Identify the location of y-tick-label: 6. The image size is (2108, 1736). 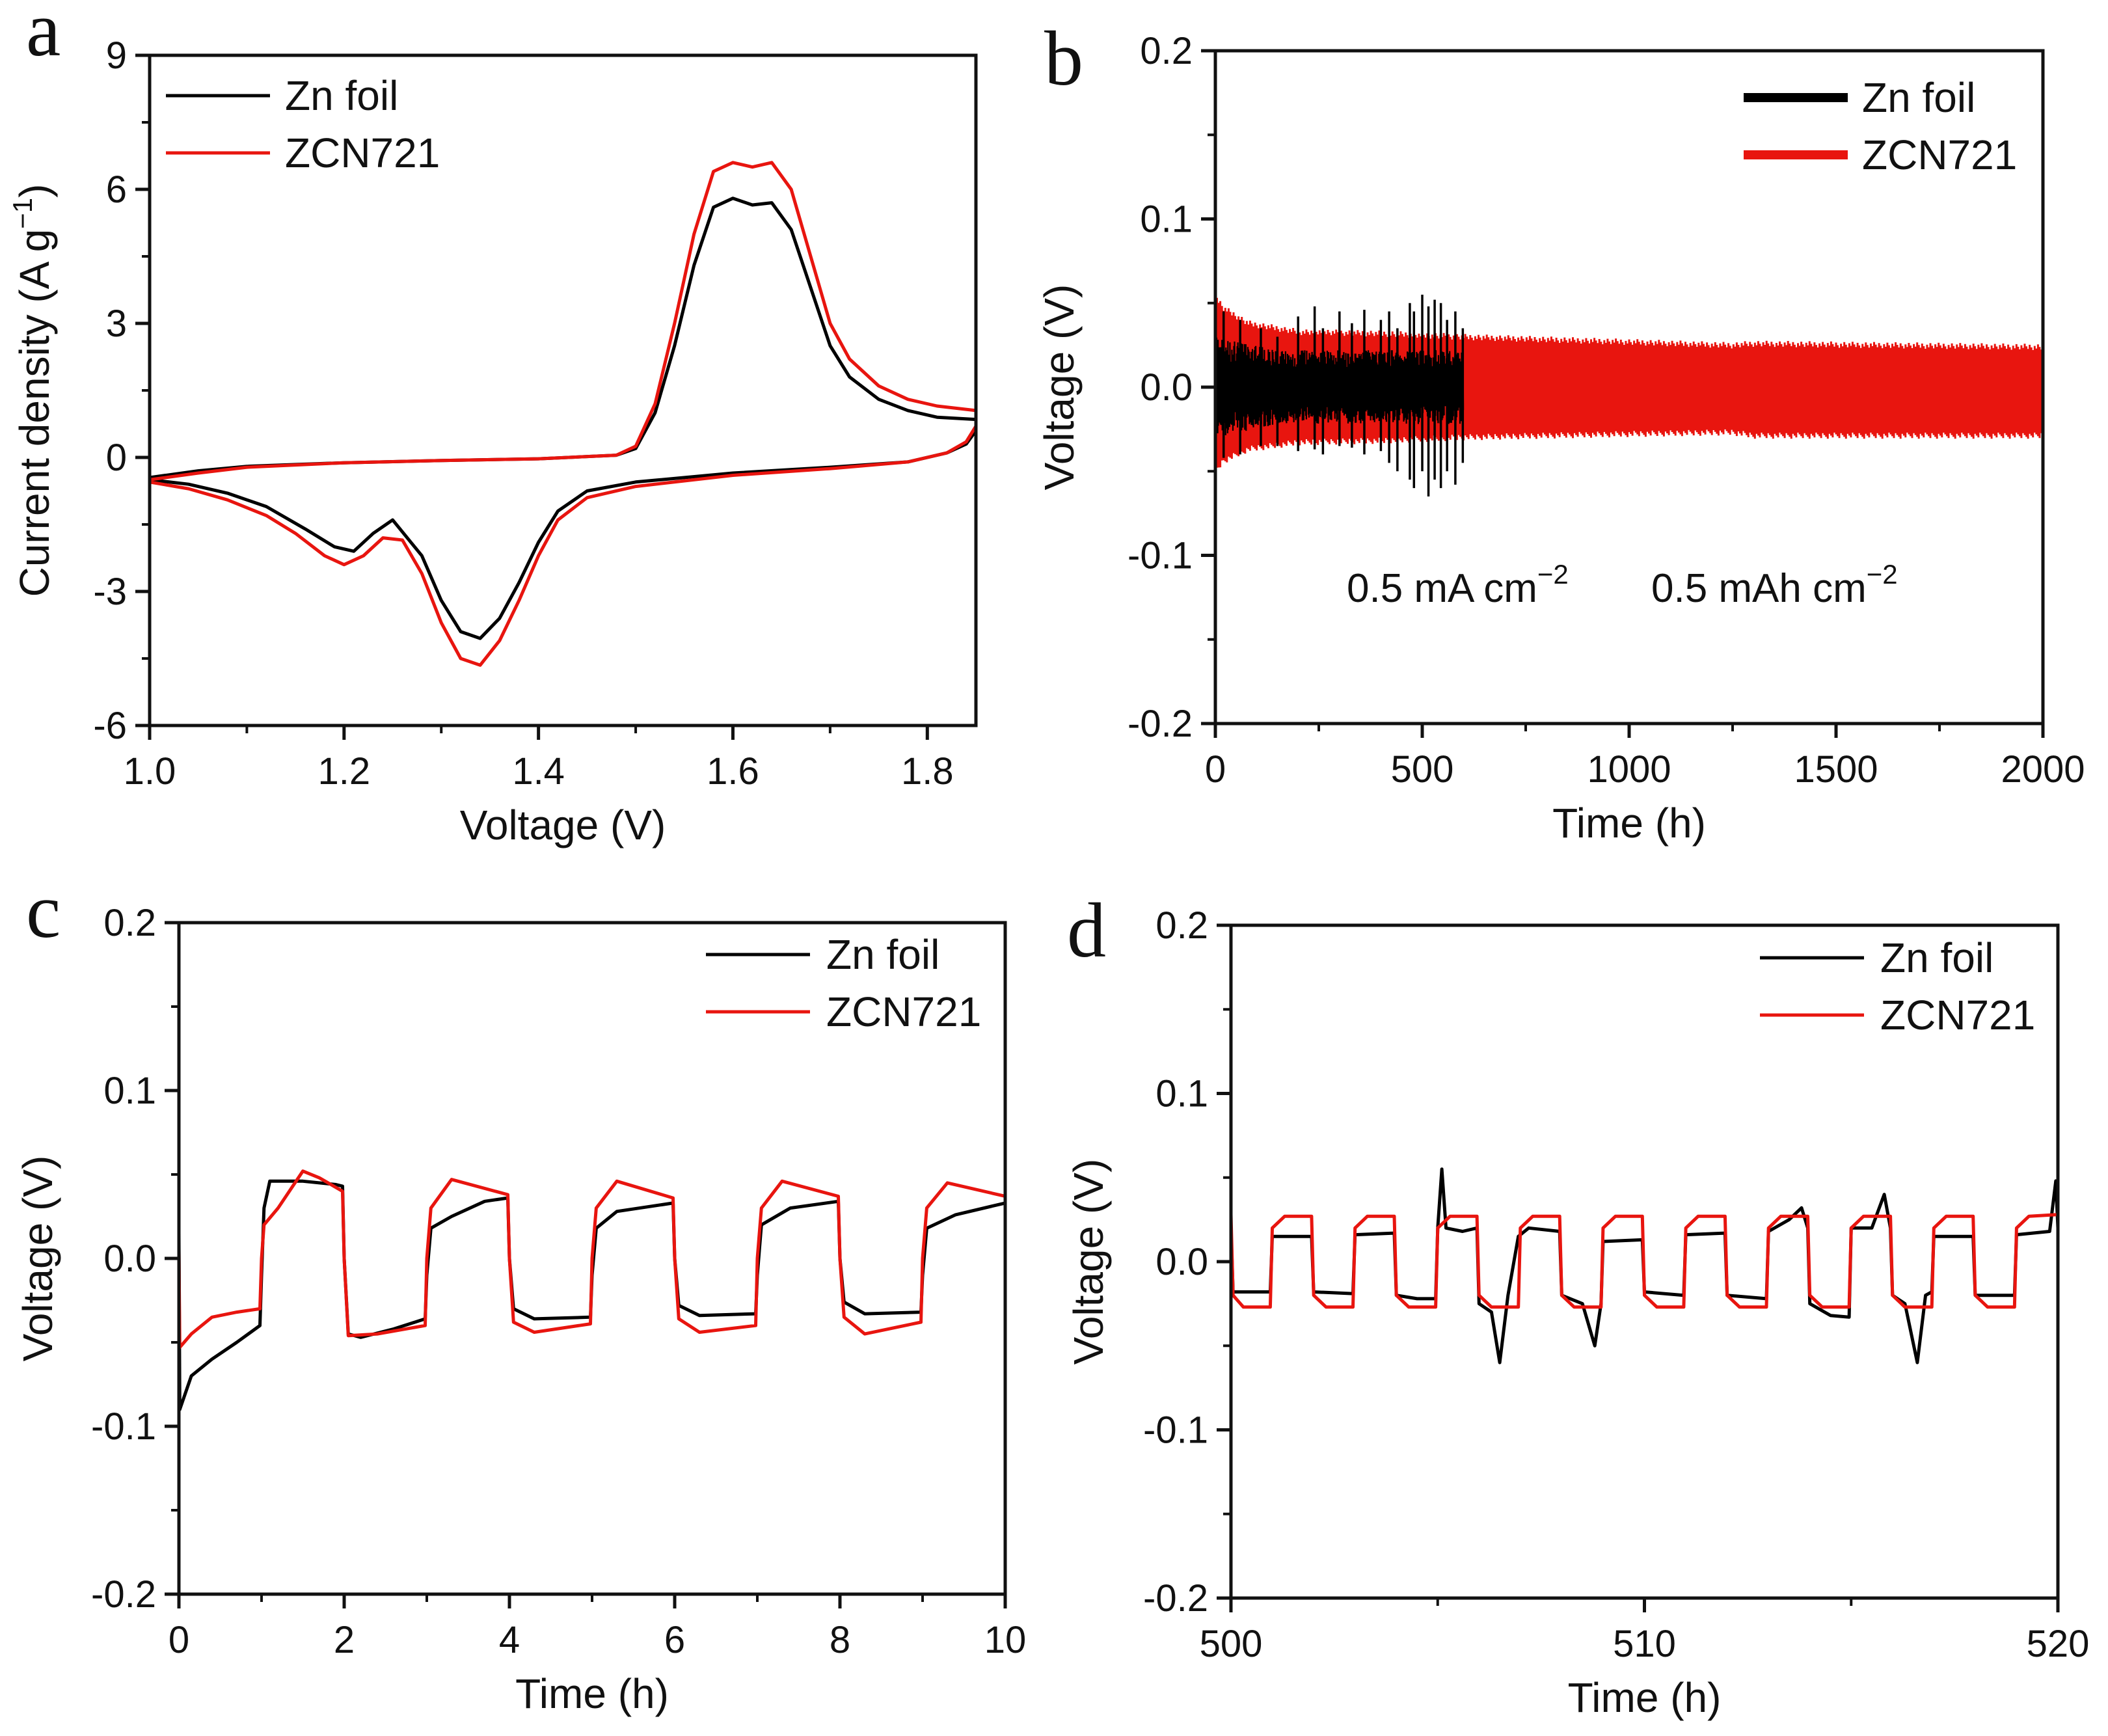
(116, 190).